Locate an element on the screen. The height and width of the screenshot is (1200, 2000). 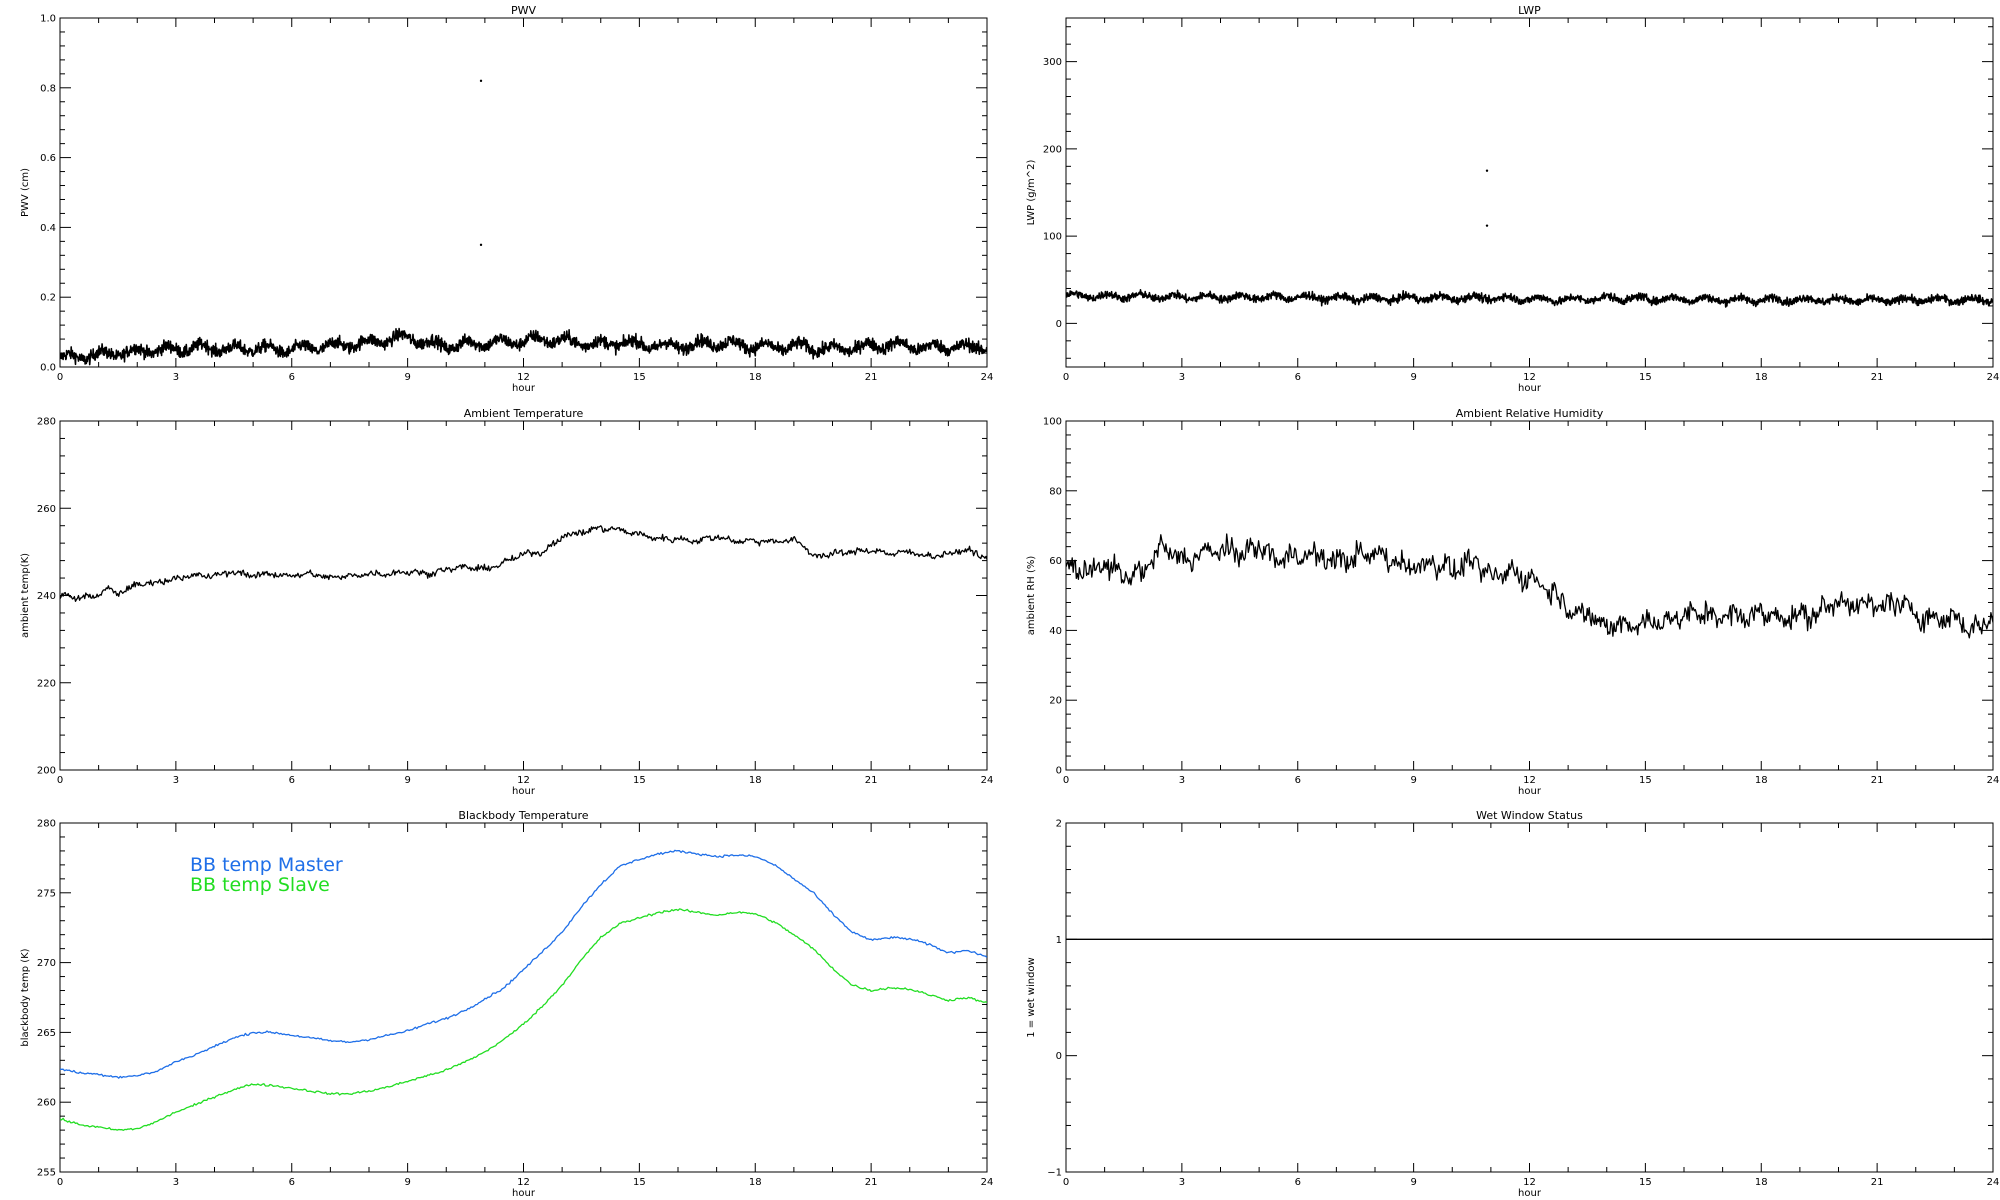
y-axis-label: ambient RH (%) is located at coordinates (1031, 596).